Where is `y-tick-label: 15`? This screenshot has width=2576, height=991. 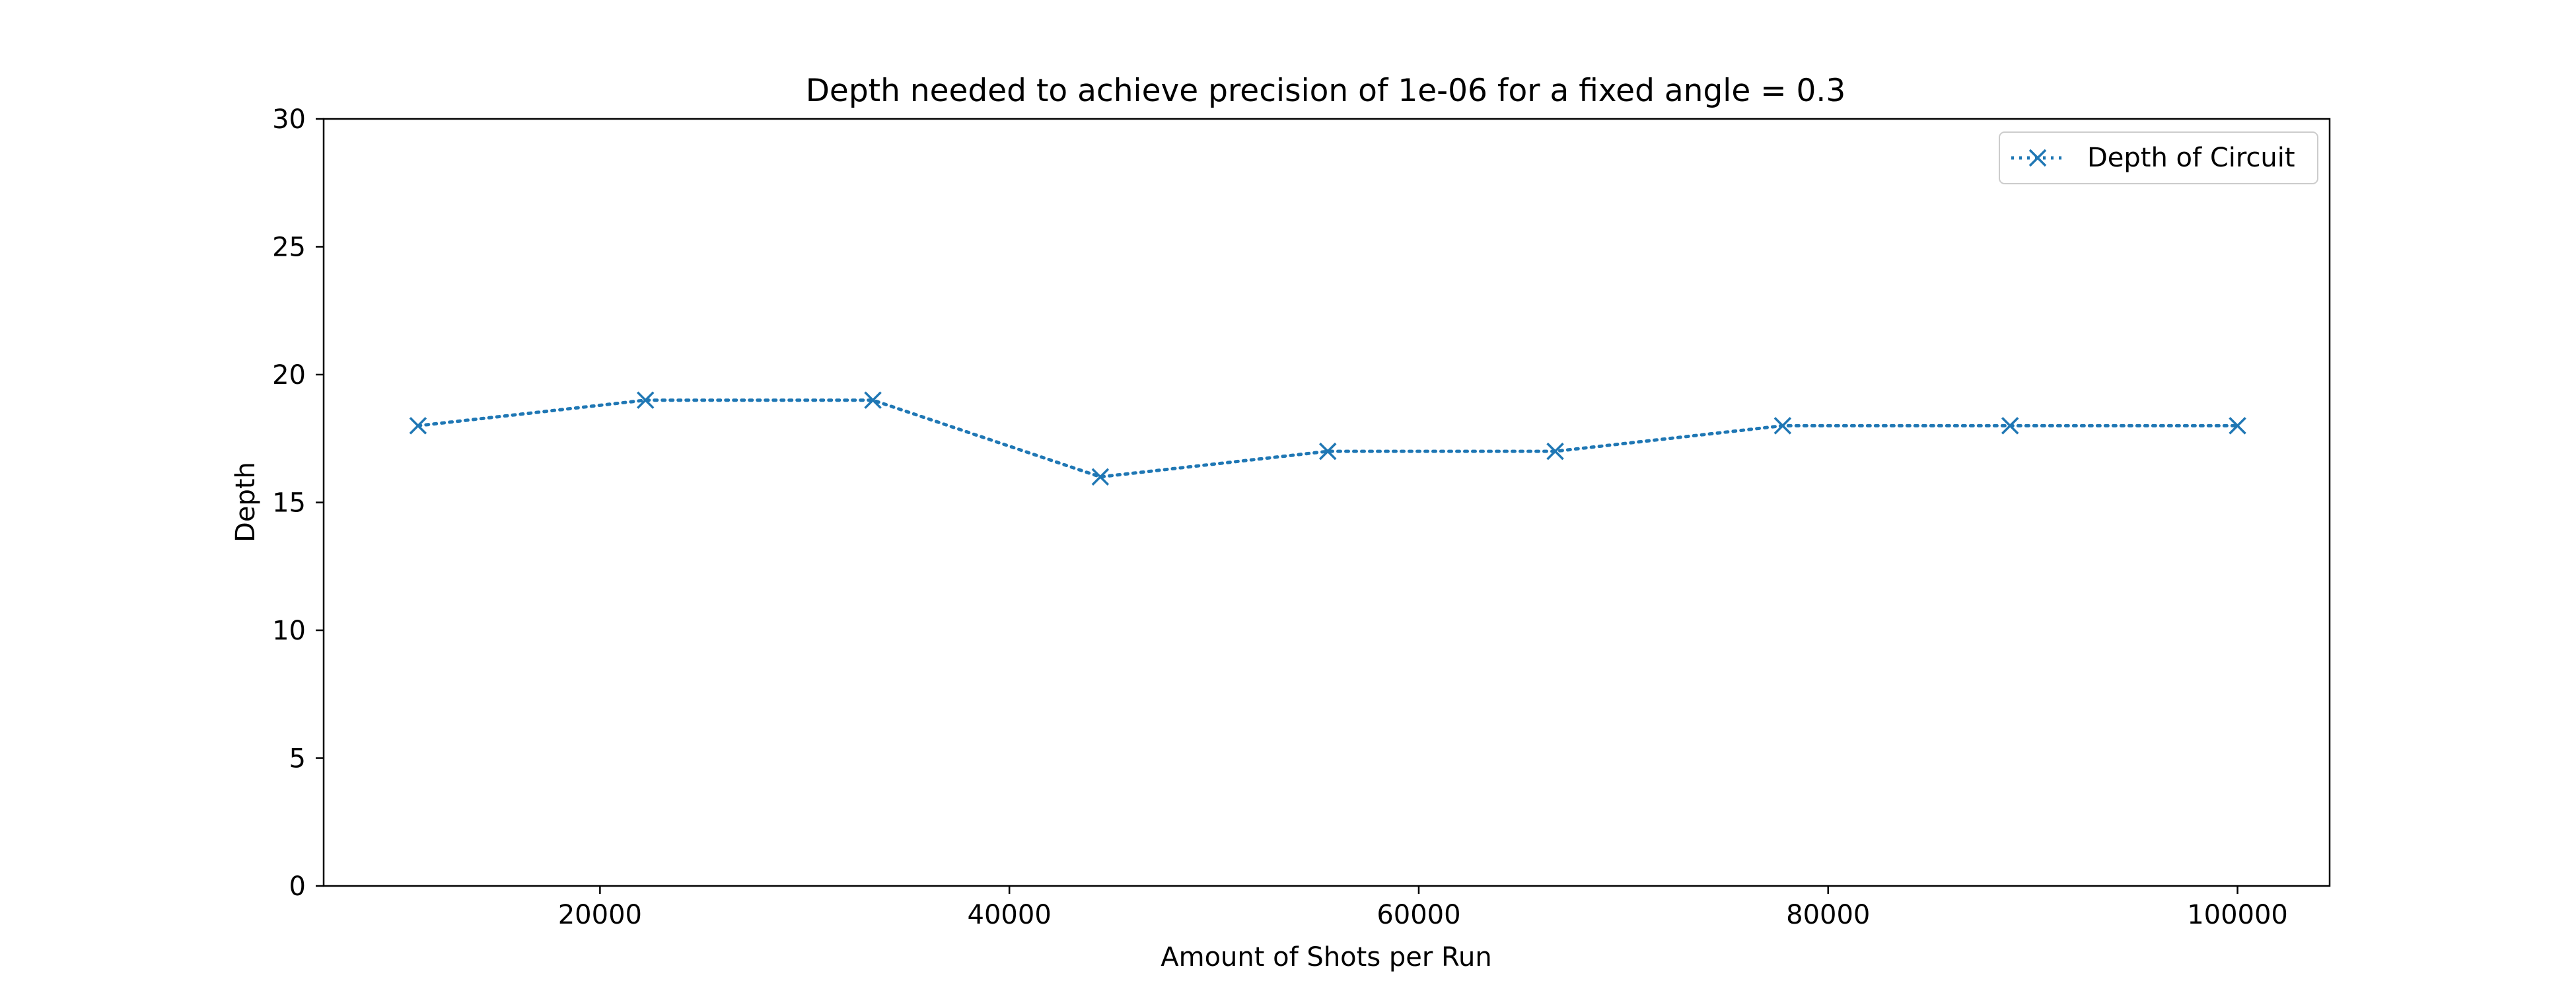 y-tick-label: 15 is located at coordinates (289, 503).